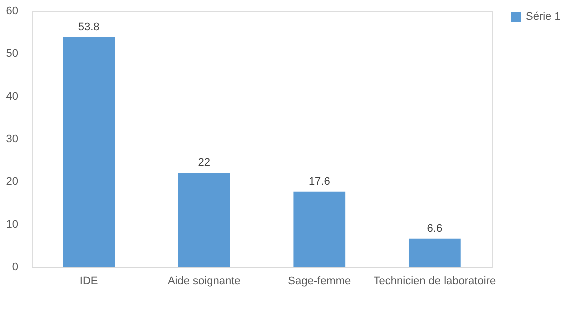  Describe the element at coordinates (435, 228) in the screenshot. I see `data-label: 6.6` at that location.